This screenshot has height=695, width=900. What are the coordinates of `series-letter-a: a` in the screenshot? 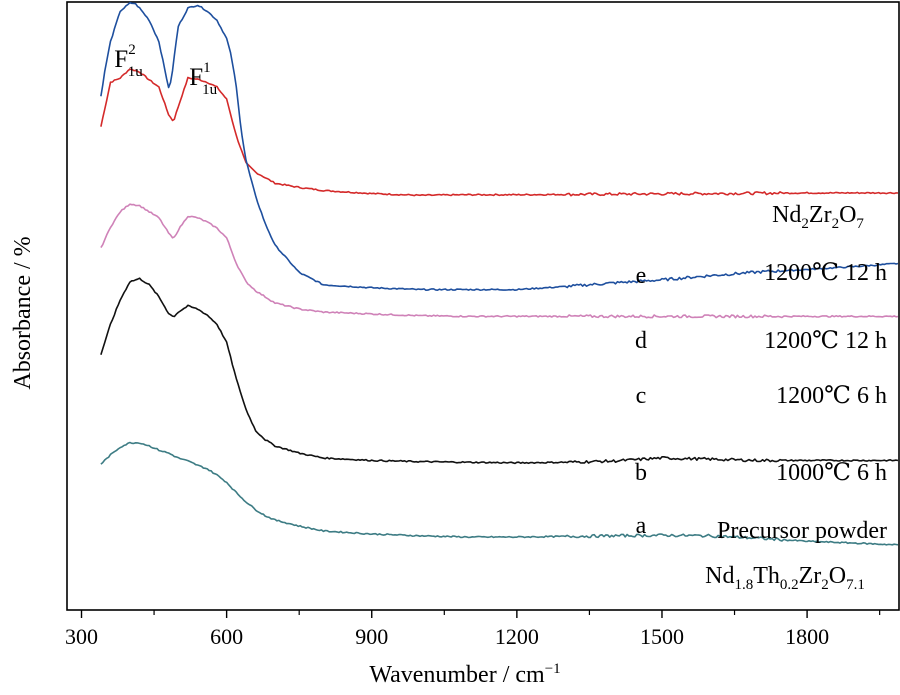 It's located at (641, 526).